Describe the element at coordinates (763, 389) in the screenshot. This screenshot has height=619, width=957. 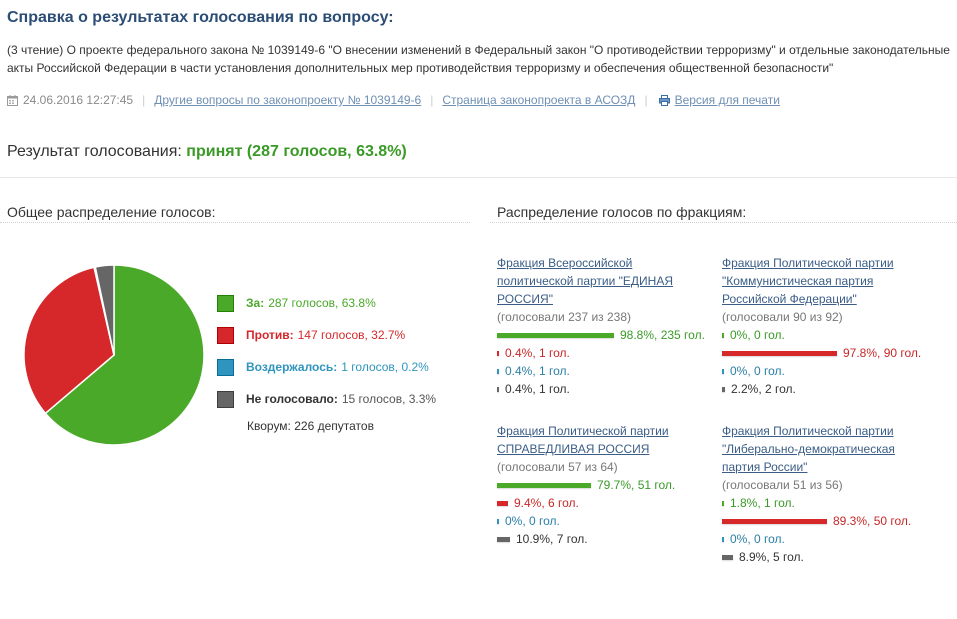
I see `faction-value: 2.2%, 2 гол.` at that location.